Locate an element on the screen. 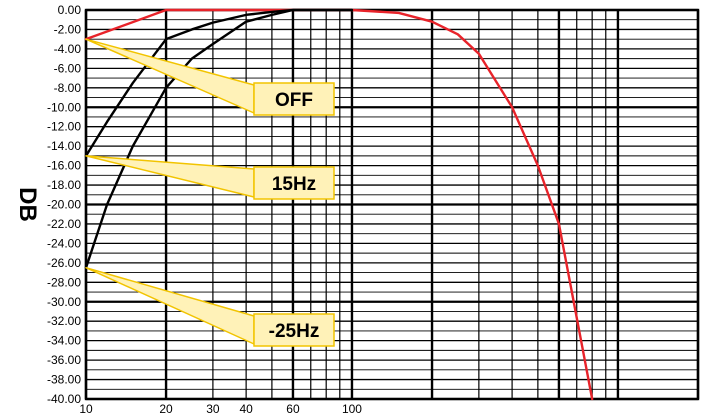 Image resolution: width=707 pixels, height=418 pixels. y-tick-label: -20.00 is located at coordinates (64, 205).